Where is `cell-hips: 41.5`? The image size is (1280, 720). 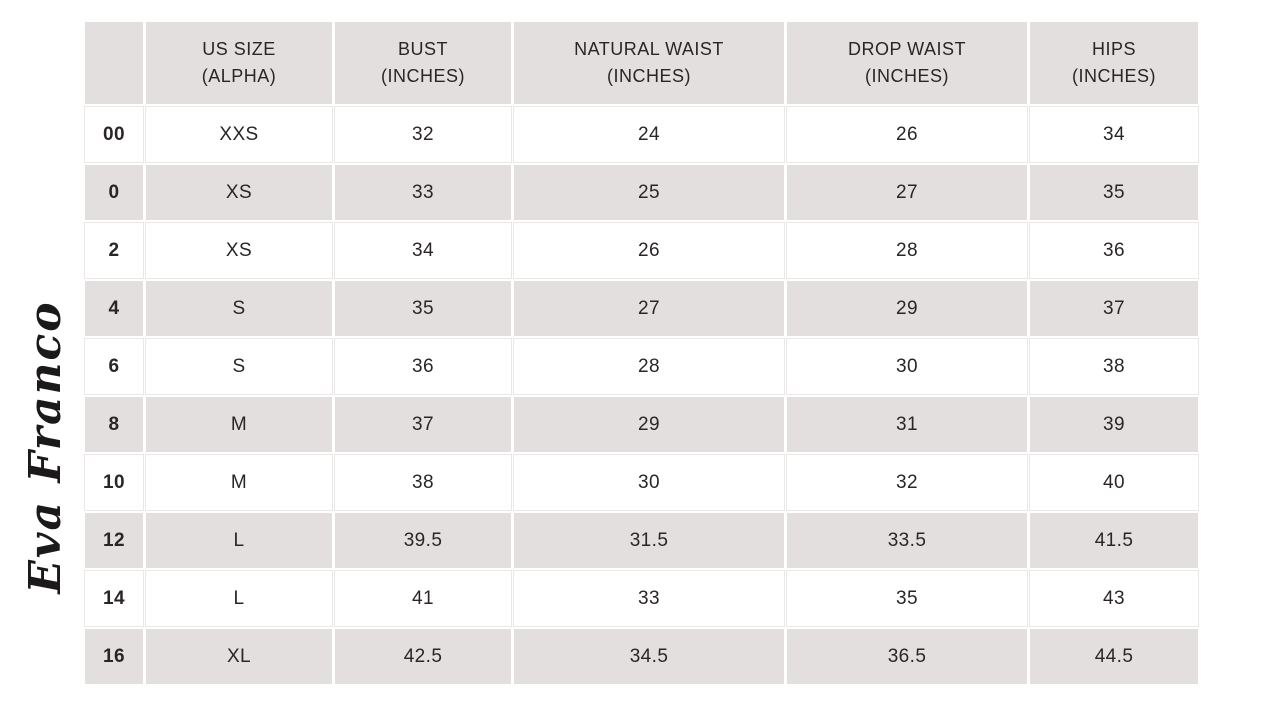
cell-hips: 41.5 is located at coordinates (1114, 540).